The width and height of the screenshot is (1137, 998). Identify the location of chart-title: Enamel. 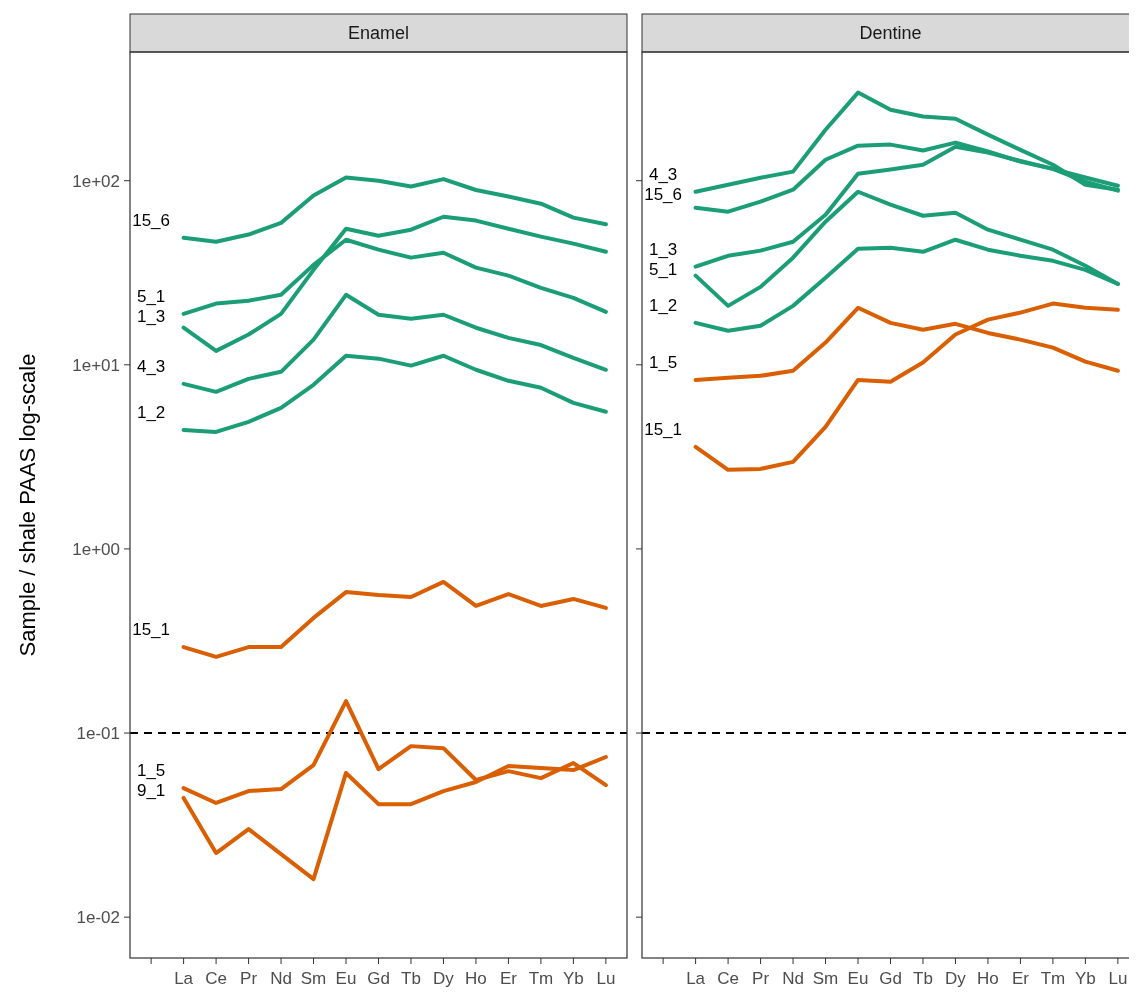
(378, 33).